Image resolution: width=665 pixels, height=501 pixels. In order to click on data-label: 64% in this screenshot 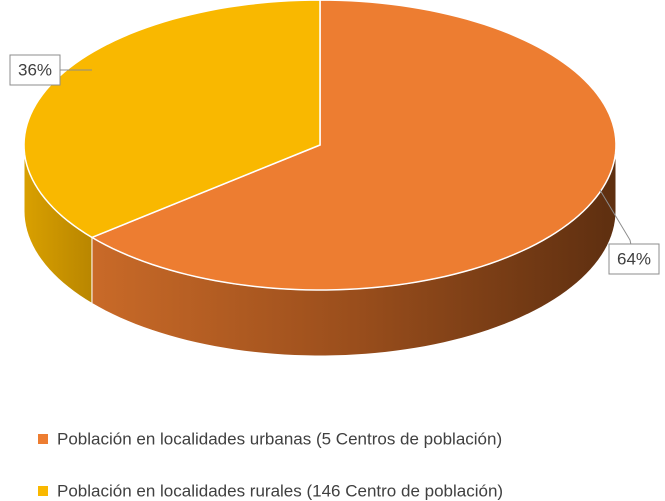, I will do `click(634, 258)`.